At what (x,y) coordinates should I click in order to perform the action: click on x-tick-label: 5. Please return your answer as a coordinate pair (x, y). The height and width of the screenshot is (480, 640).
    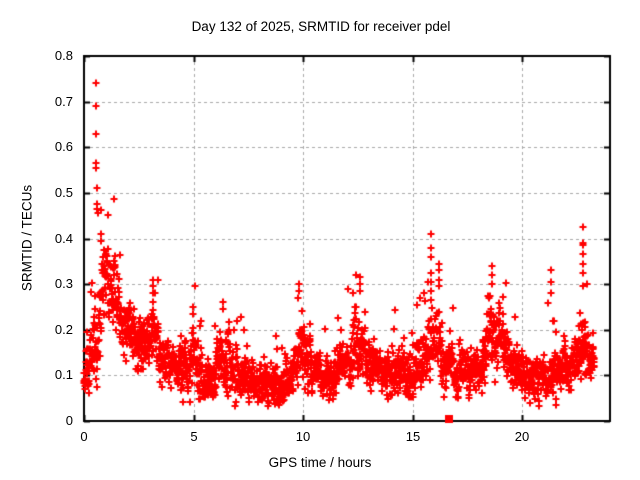
    Looking at the image, I should click on (194, 436).